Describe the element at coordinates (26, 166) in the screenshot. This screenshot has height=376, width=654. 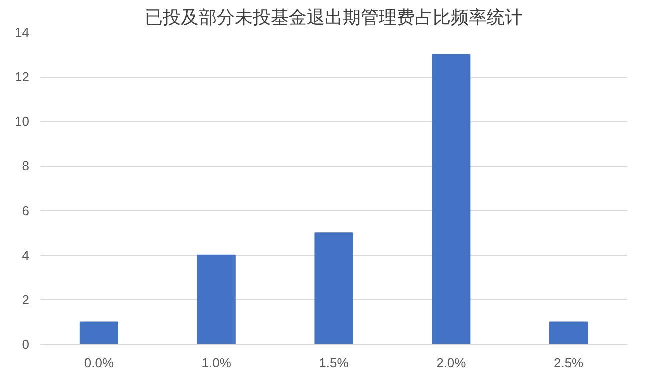
I see `y-tick-label: 8` at that location.